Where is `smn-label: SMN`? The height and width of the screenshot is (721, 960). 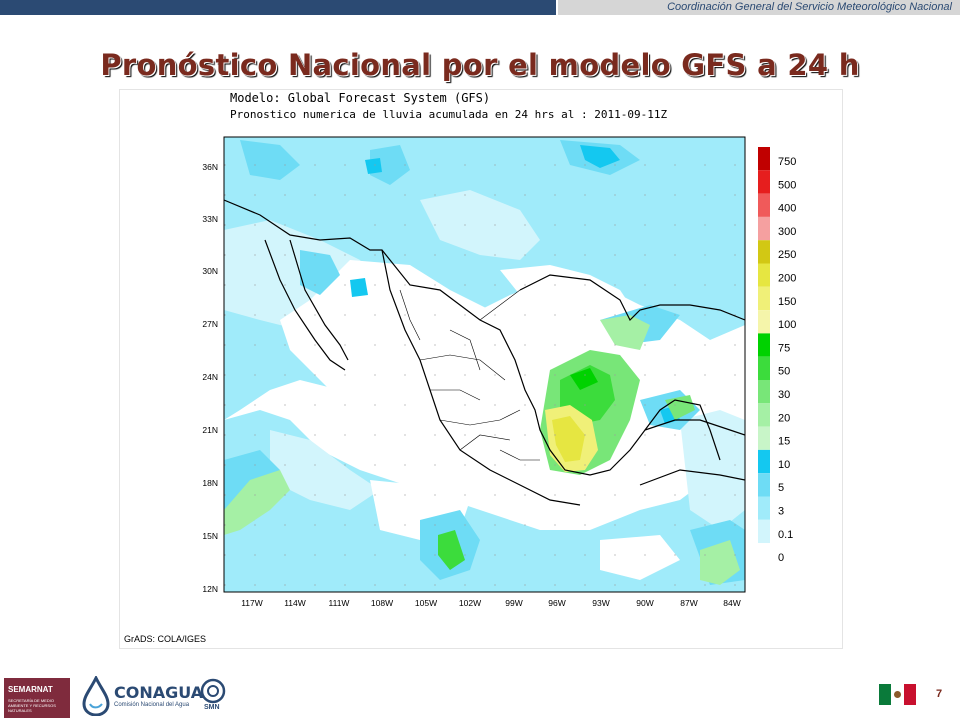 smn-label: SMN is located at coordinates (212, 707).